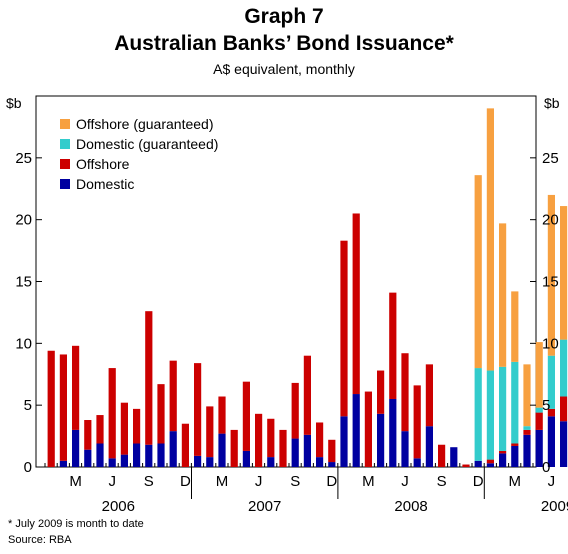 The width and height of the screenshot is (568, 554). What do you see at coordinates (417, 462) in the screenshot?
I see `bar-segment-domestic-jul-2008` at bounding box center [417, 462].